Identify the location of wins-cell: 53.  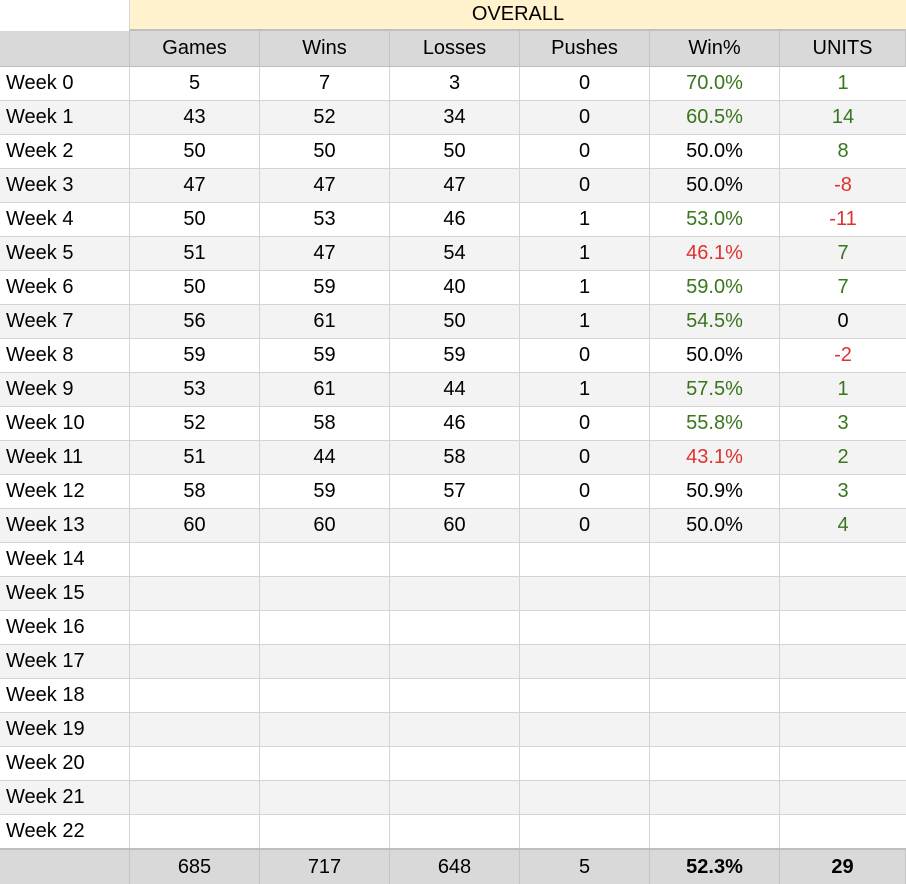
(325, 220).